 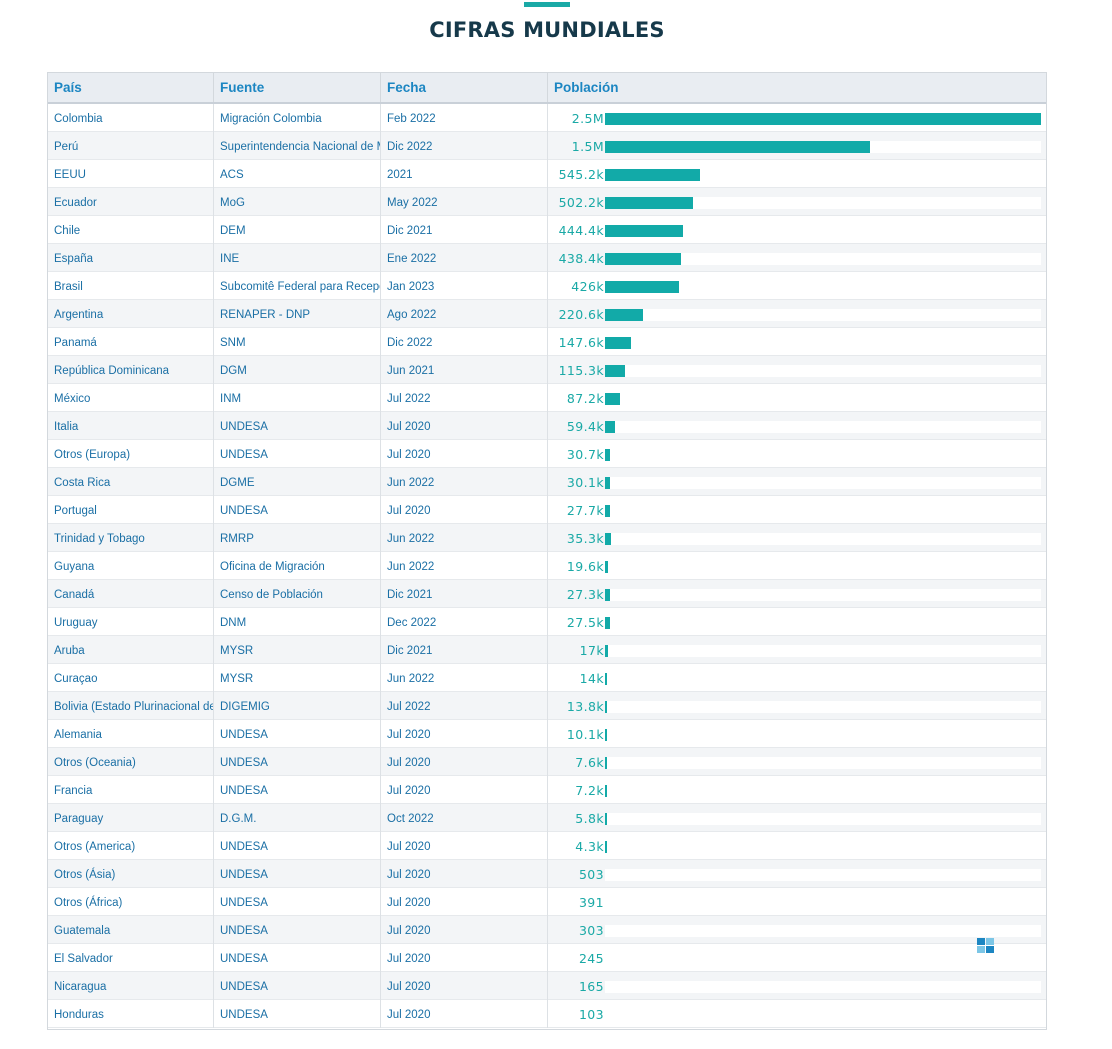 What do you see at coordinates (297, 174) in the screenshot?
I see `cell-fuente: ACS` at bounding box center [297, 174].